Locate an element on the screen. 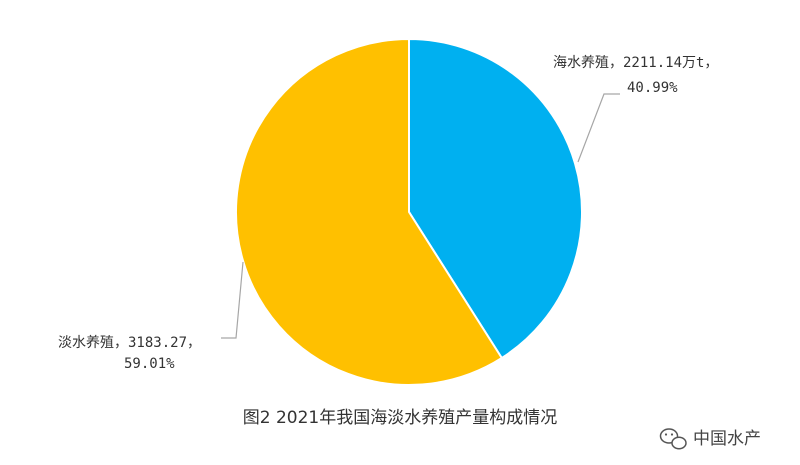  data-label-freshwater-line2: 59.01% is located at coordinates (149, 364).